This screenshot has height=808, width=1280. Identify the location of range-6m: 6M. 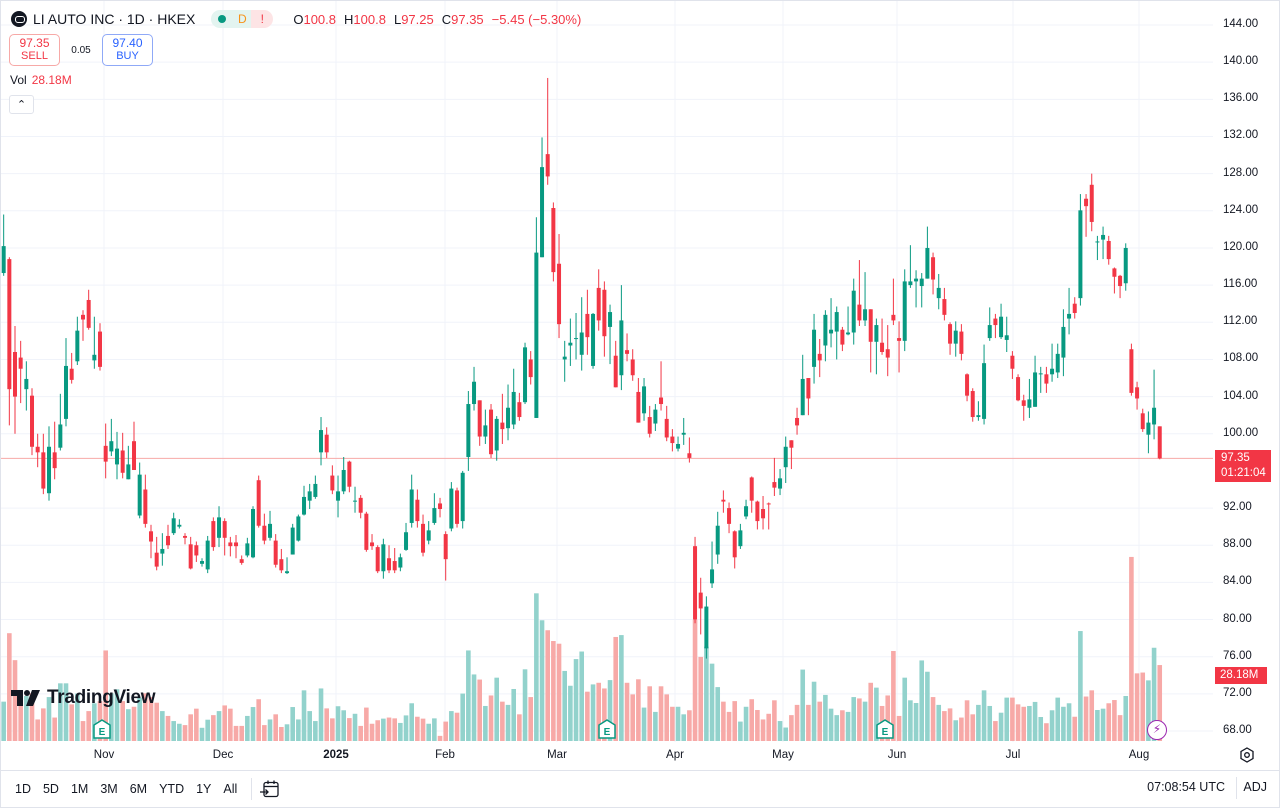
(138, 788).